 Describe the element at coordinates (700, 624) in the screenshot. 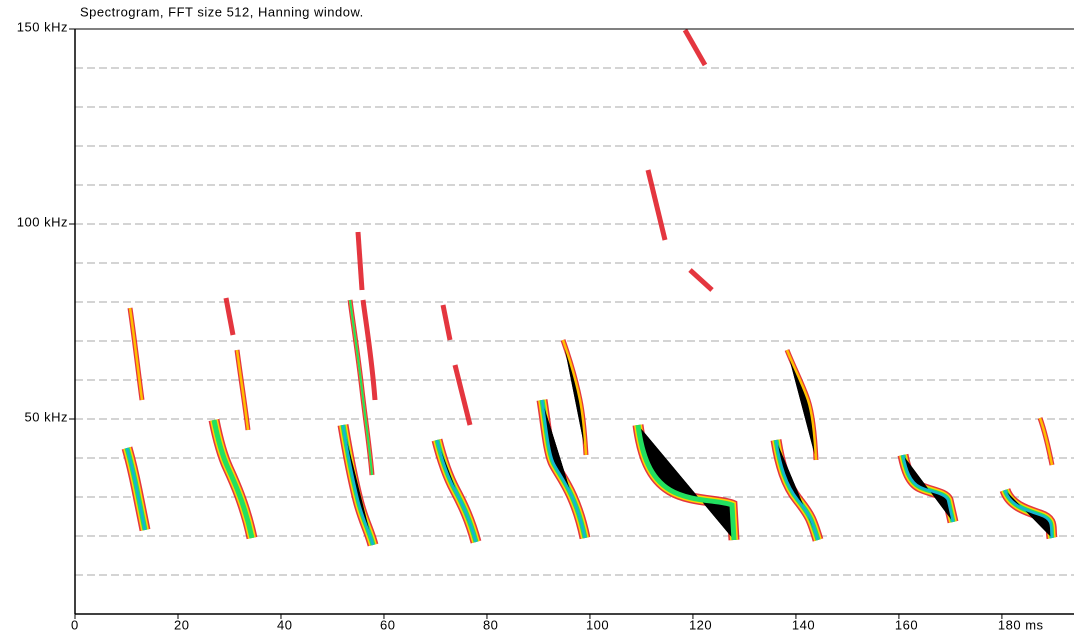

I see `x-tick-label: 120` at that location.